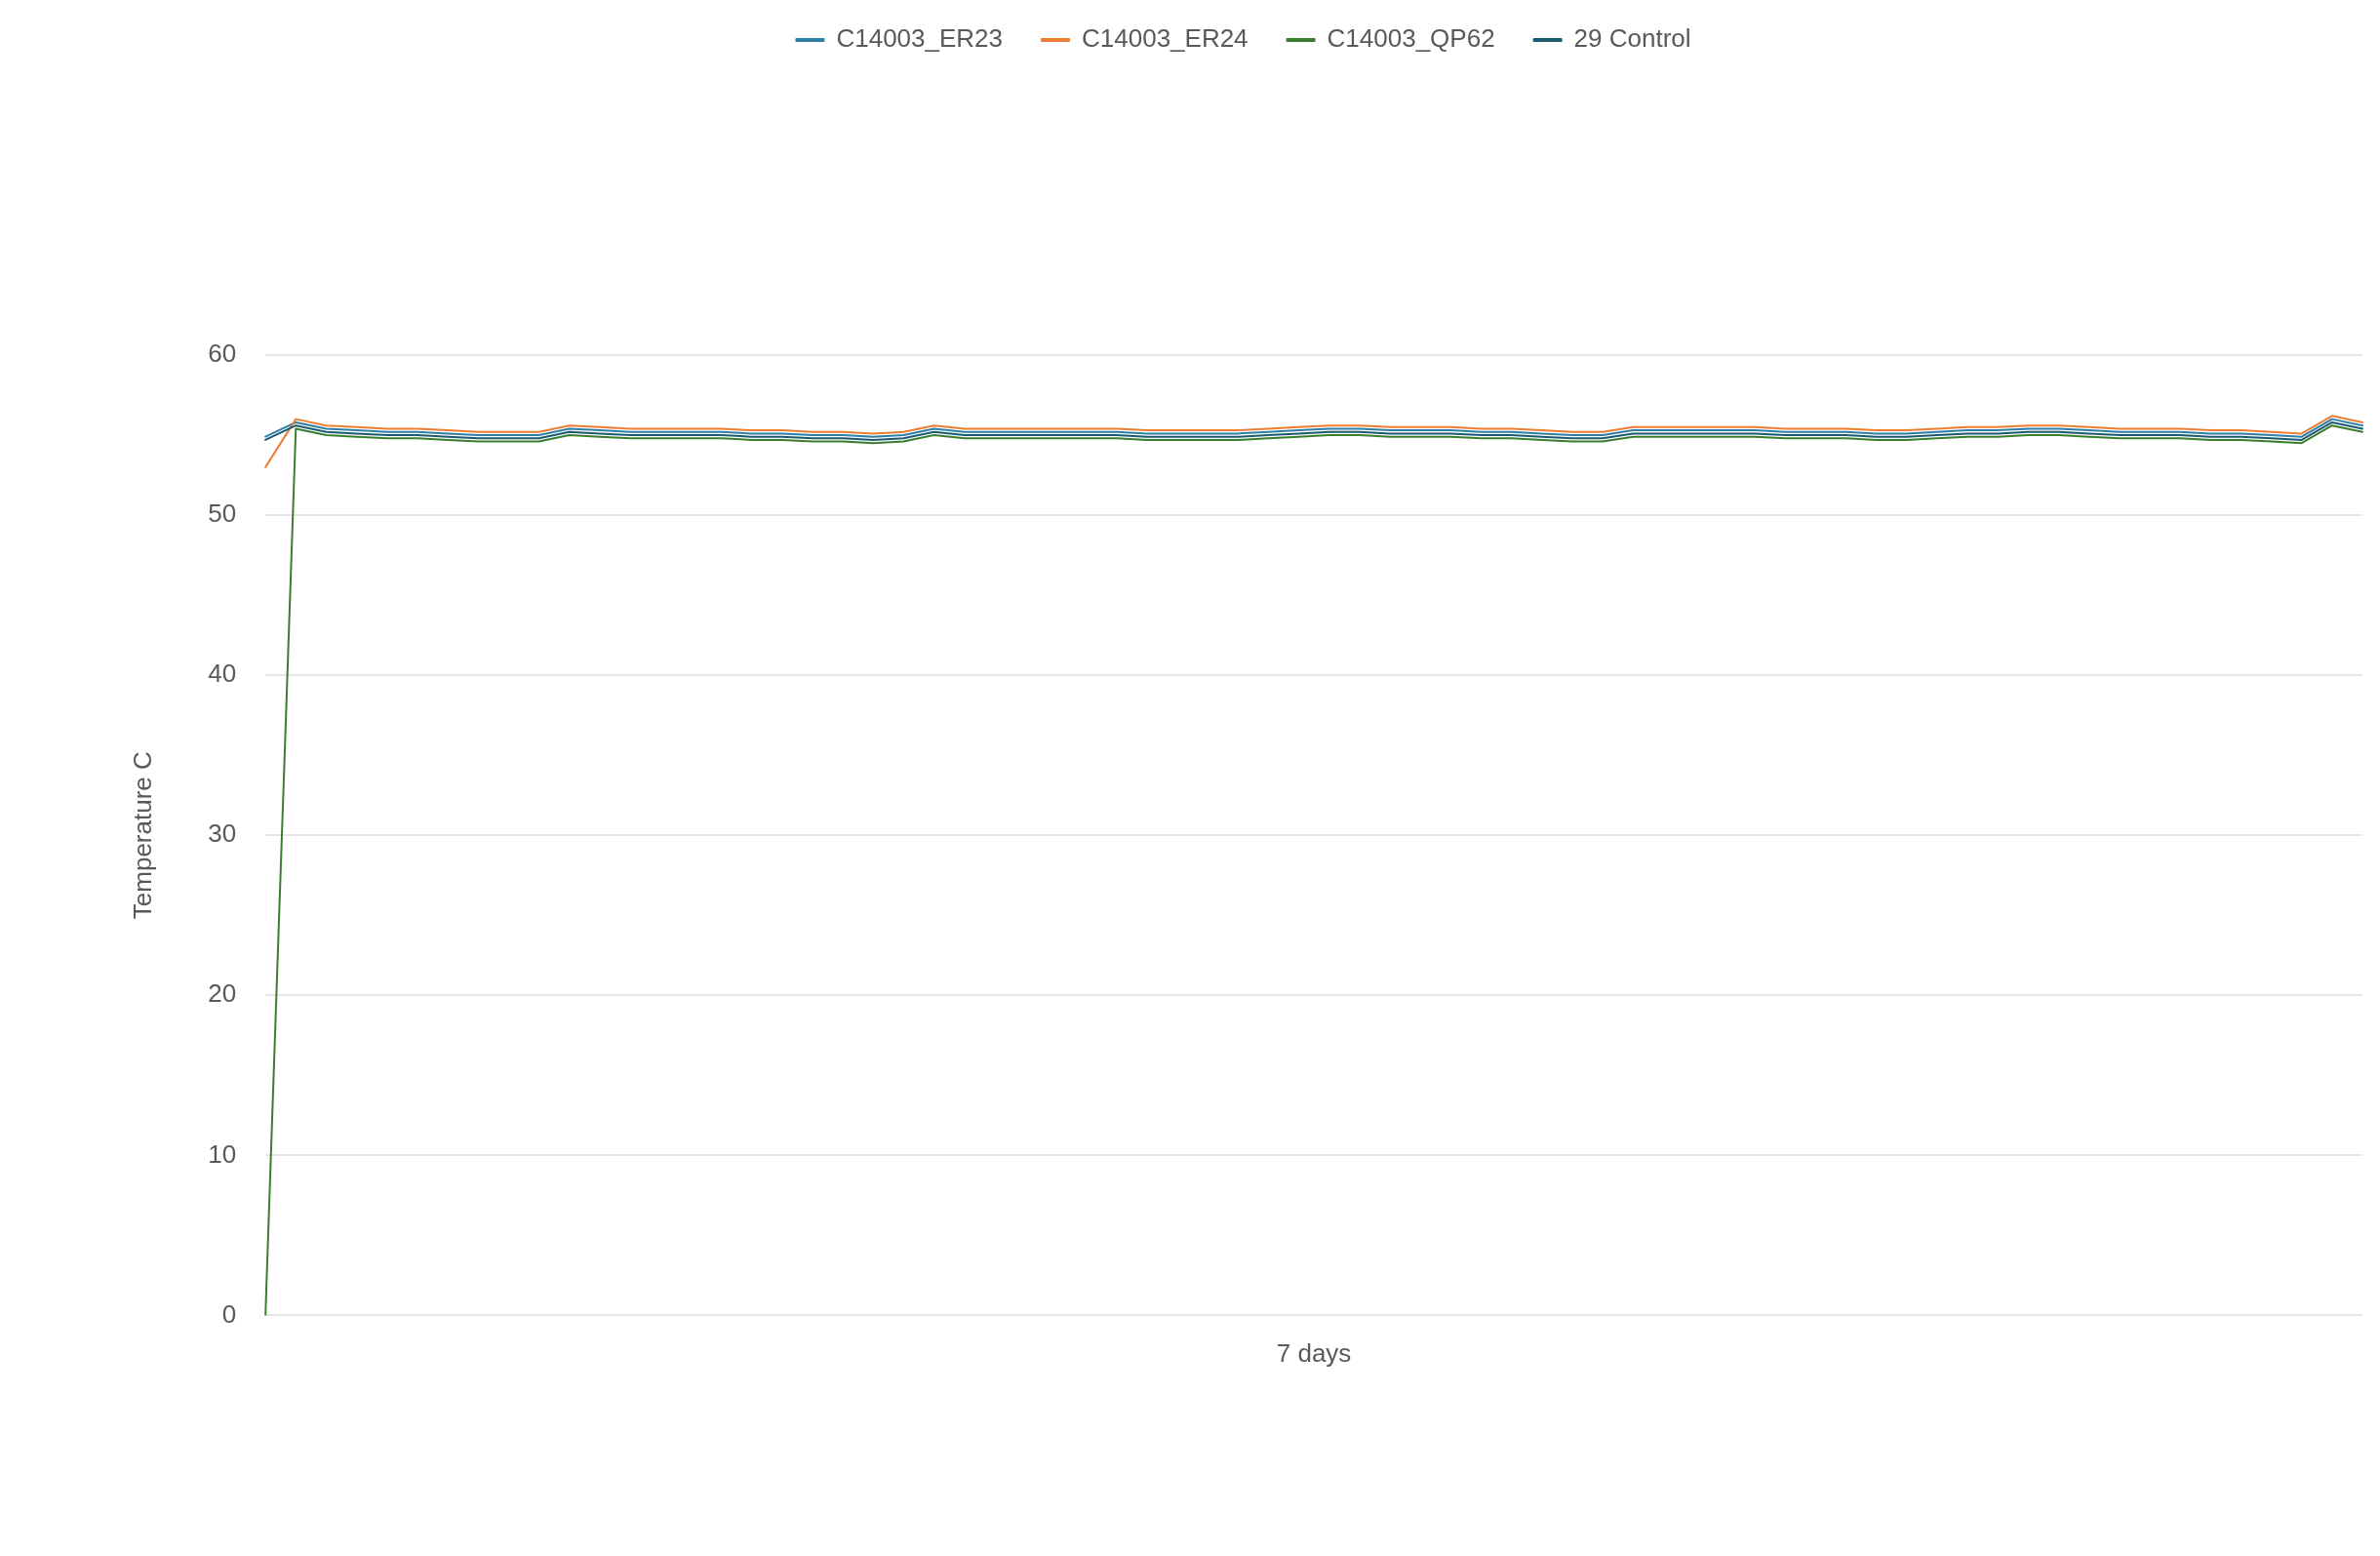  I want to click on legend-label: C14003_QP62, so click(1411, 38).